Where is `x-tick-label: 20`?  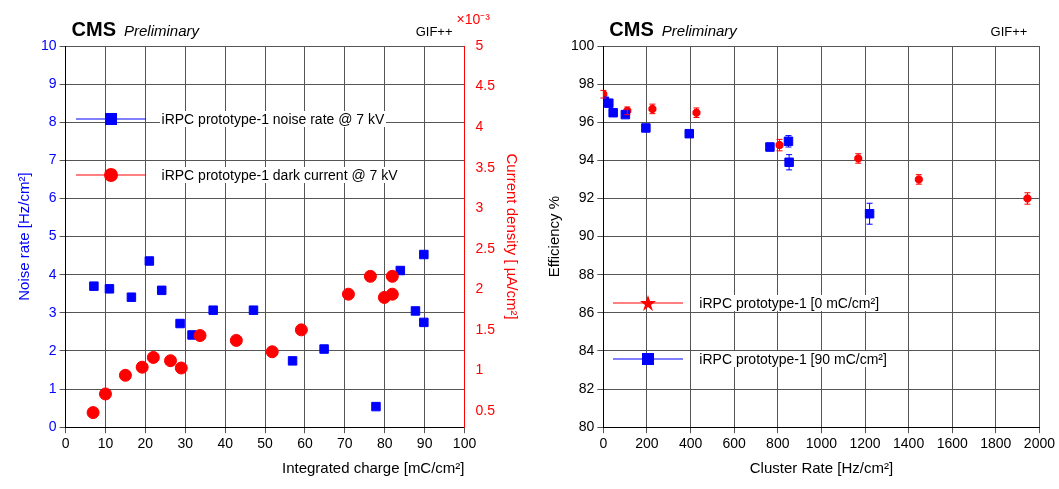
x-tick-label: 20 is located at coordinates (145, 443).